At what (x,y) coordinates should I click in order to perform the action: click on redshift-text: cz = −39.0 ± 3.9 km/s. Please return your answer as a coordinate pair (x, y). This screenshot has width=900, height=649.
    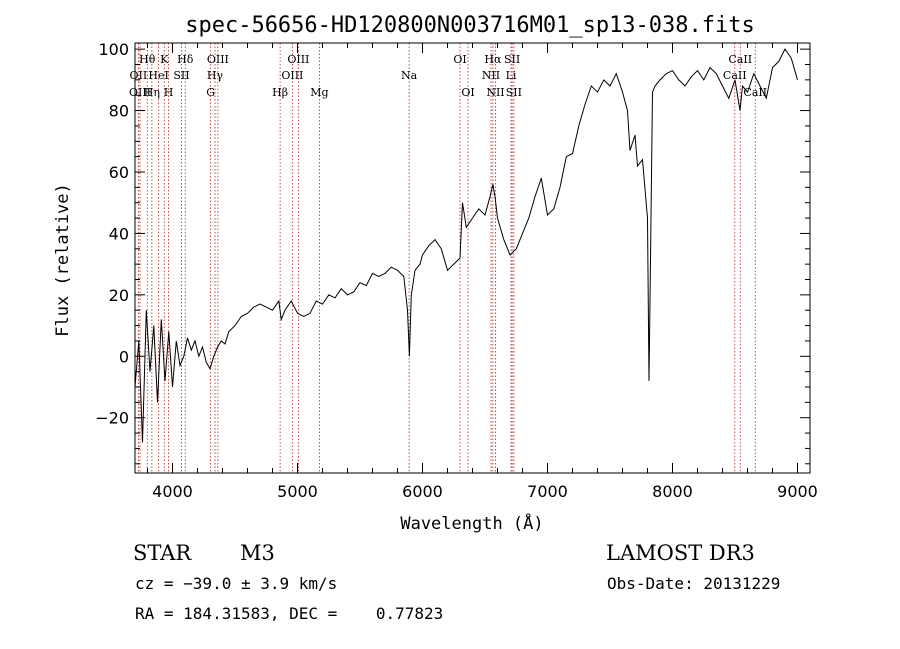
    Looking at the image, I should click on (236, 583).